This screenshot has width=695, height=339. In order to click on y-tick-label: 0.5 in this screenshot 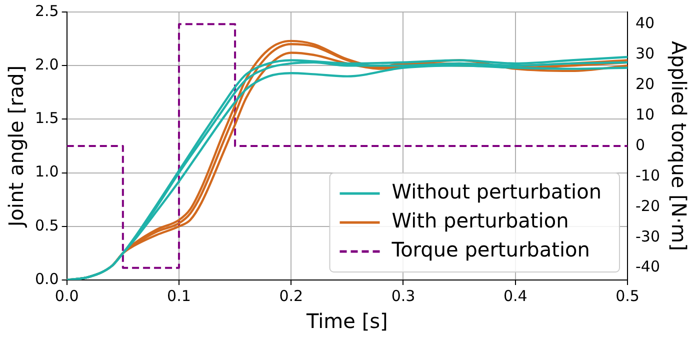, I will do `click(46, 225)`.